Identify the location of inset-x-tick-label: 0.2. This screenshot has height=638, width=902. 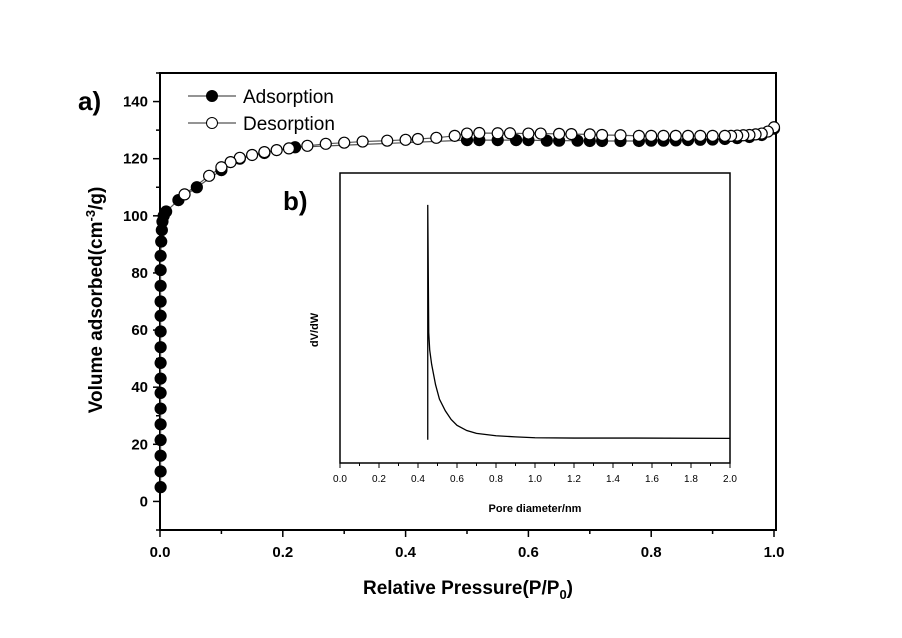
(379, 479).